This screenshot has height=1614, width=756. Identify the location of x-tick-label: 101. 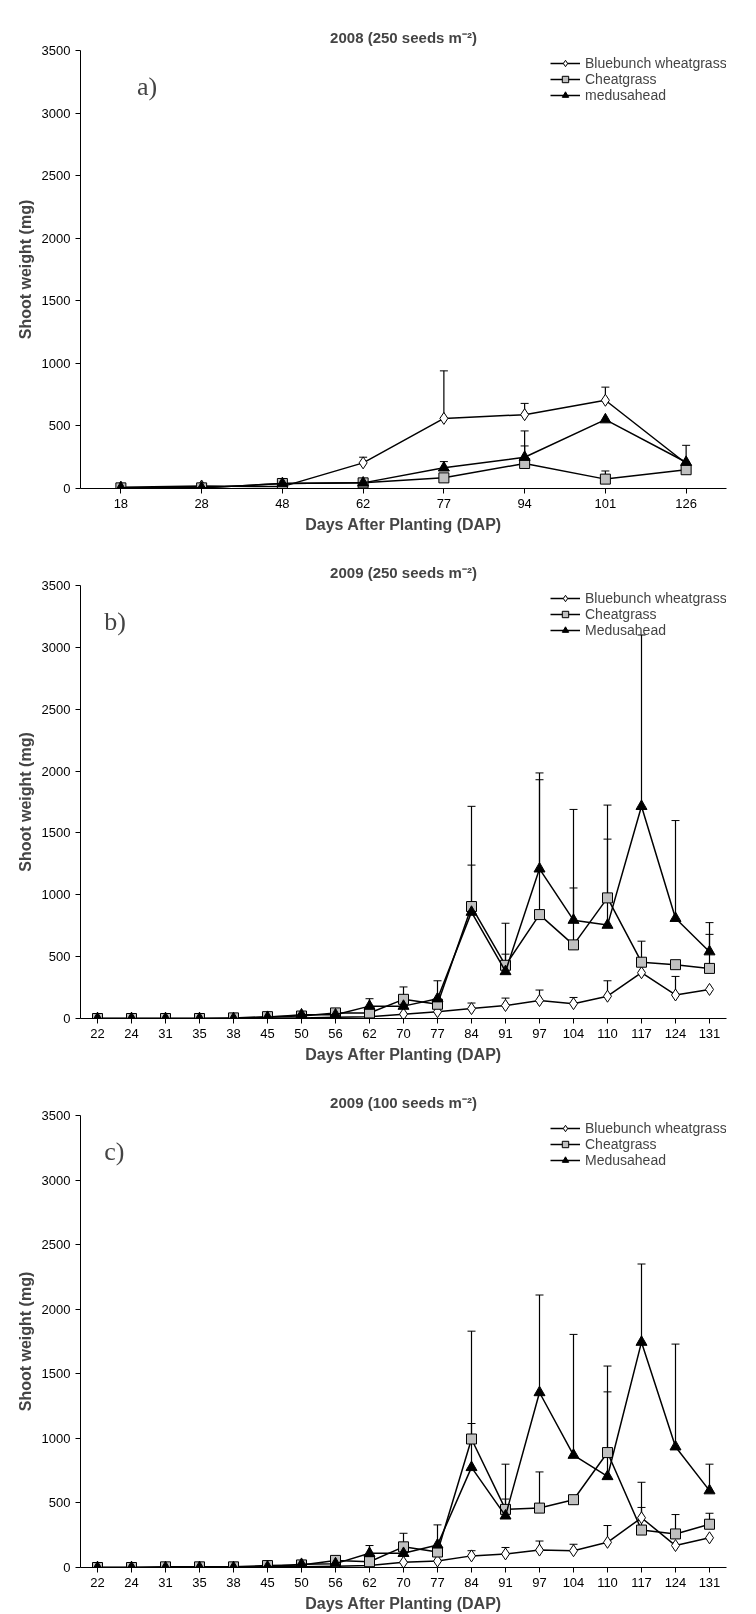
(605, 503).